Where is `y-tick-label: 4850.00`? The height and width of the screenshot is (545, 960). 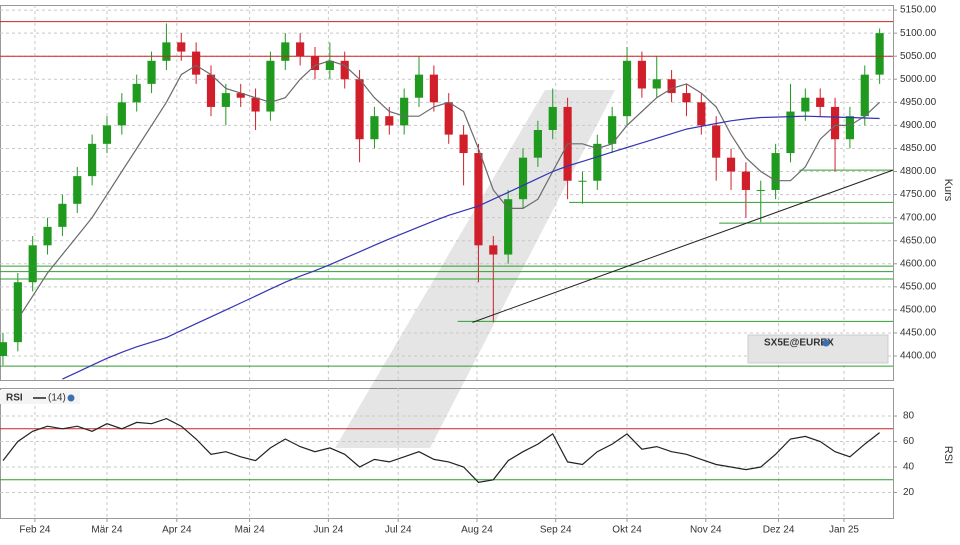
y-tick-label: 4850.00 is located at coordinates (918, 148).